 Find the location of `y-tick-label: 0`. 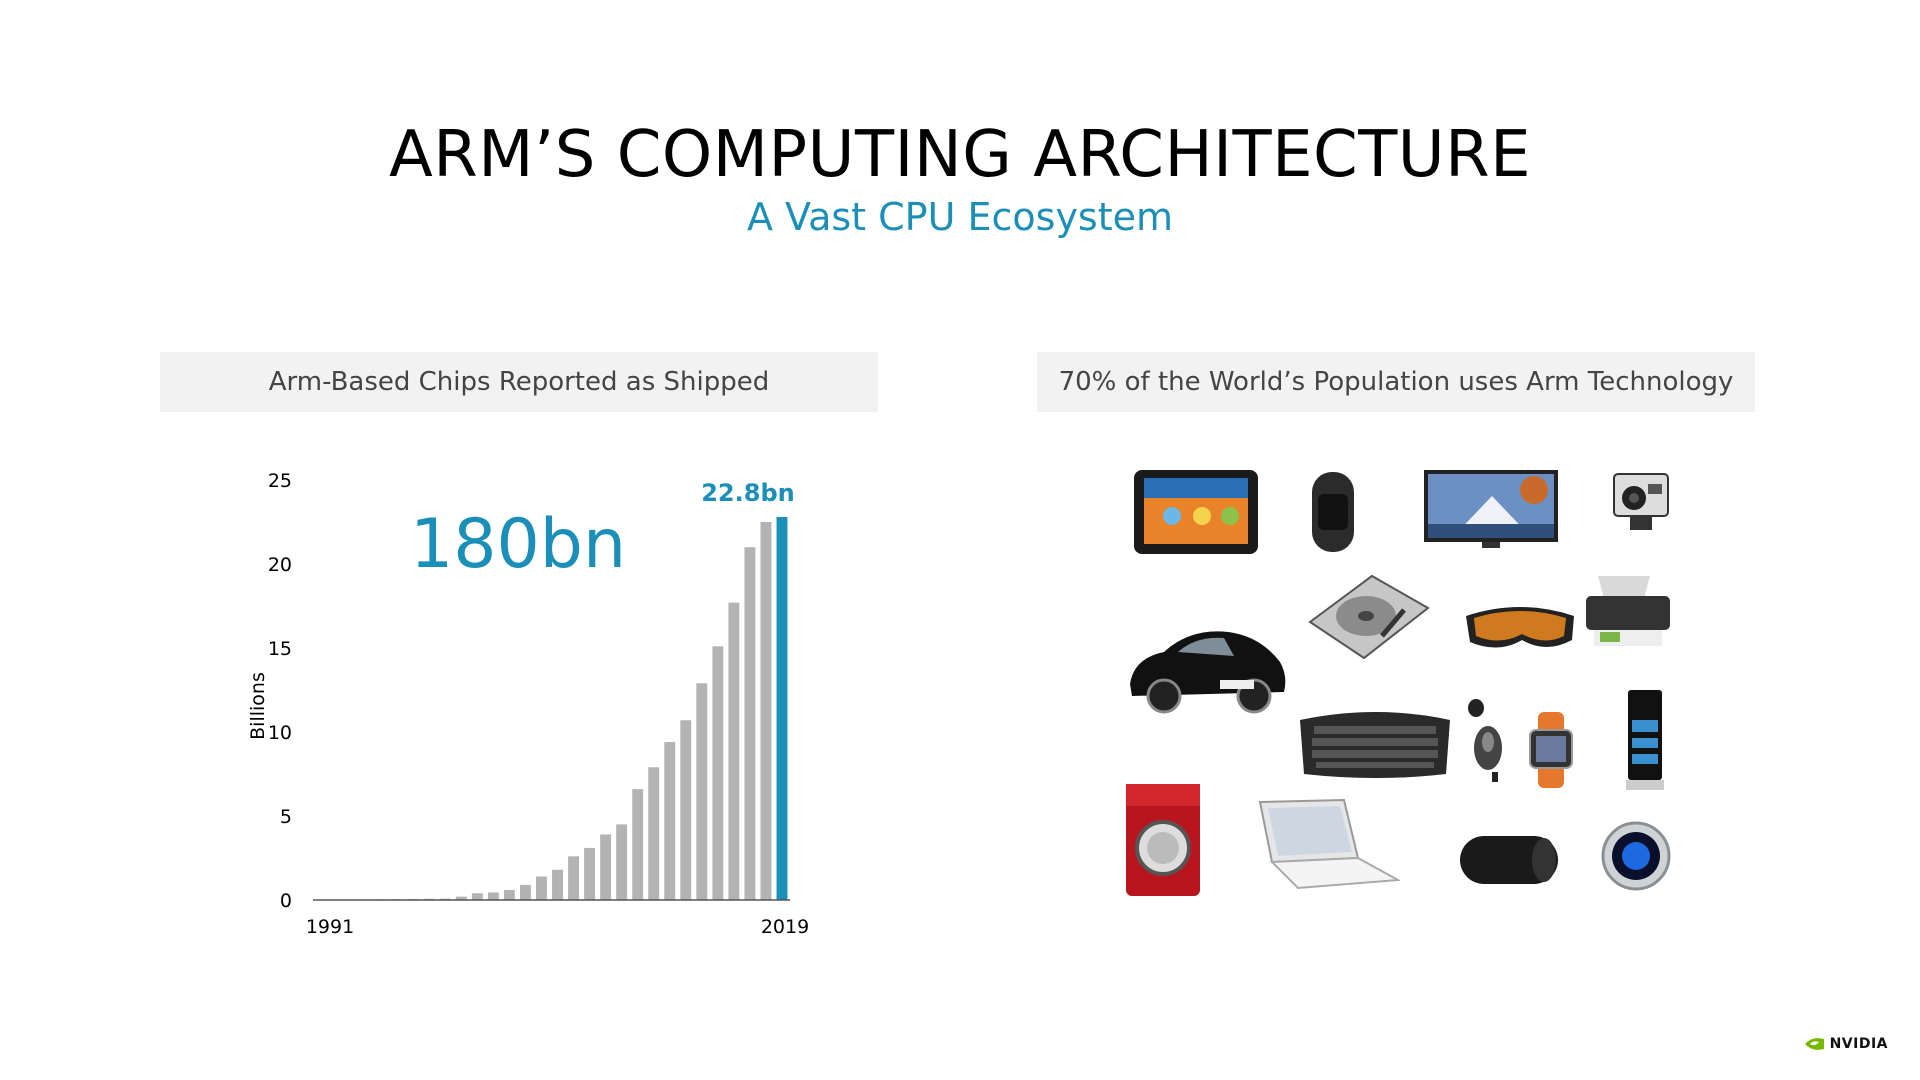

y-tick-label: 0 is located at coordinates (286, 901).